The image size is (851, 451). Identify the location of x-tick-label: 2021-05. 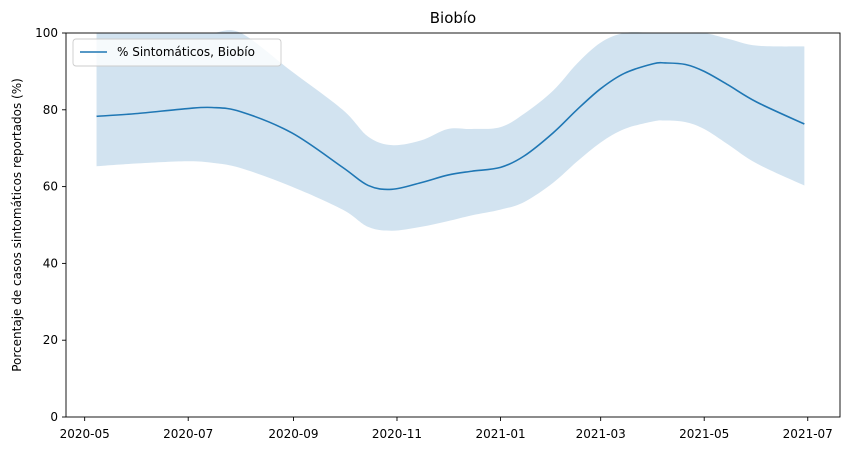
(704, 434).